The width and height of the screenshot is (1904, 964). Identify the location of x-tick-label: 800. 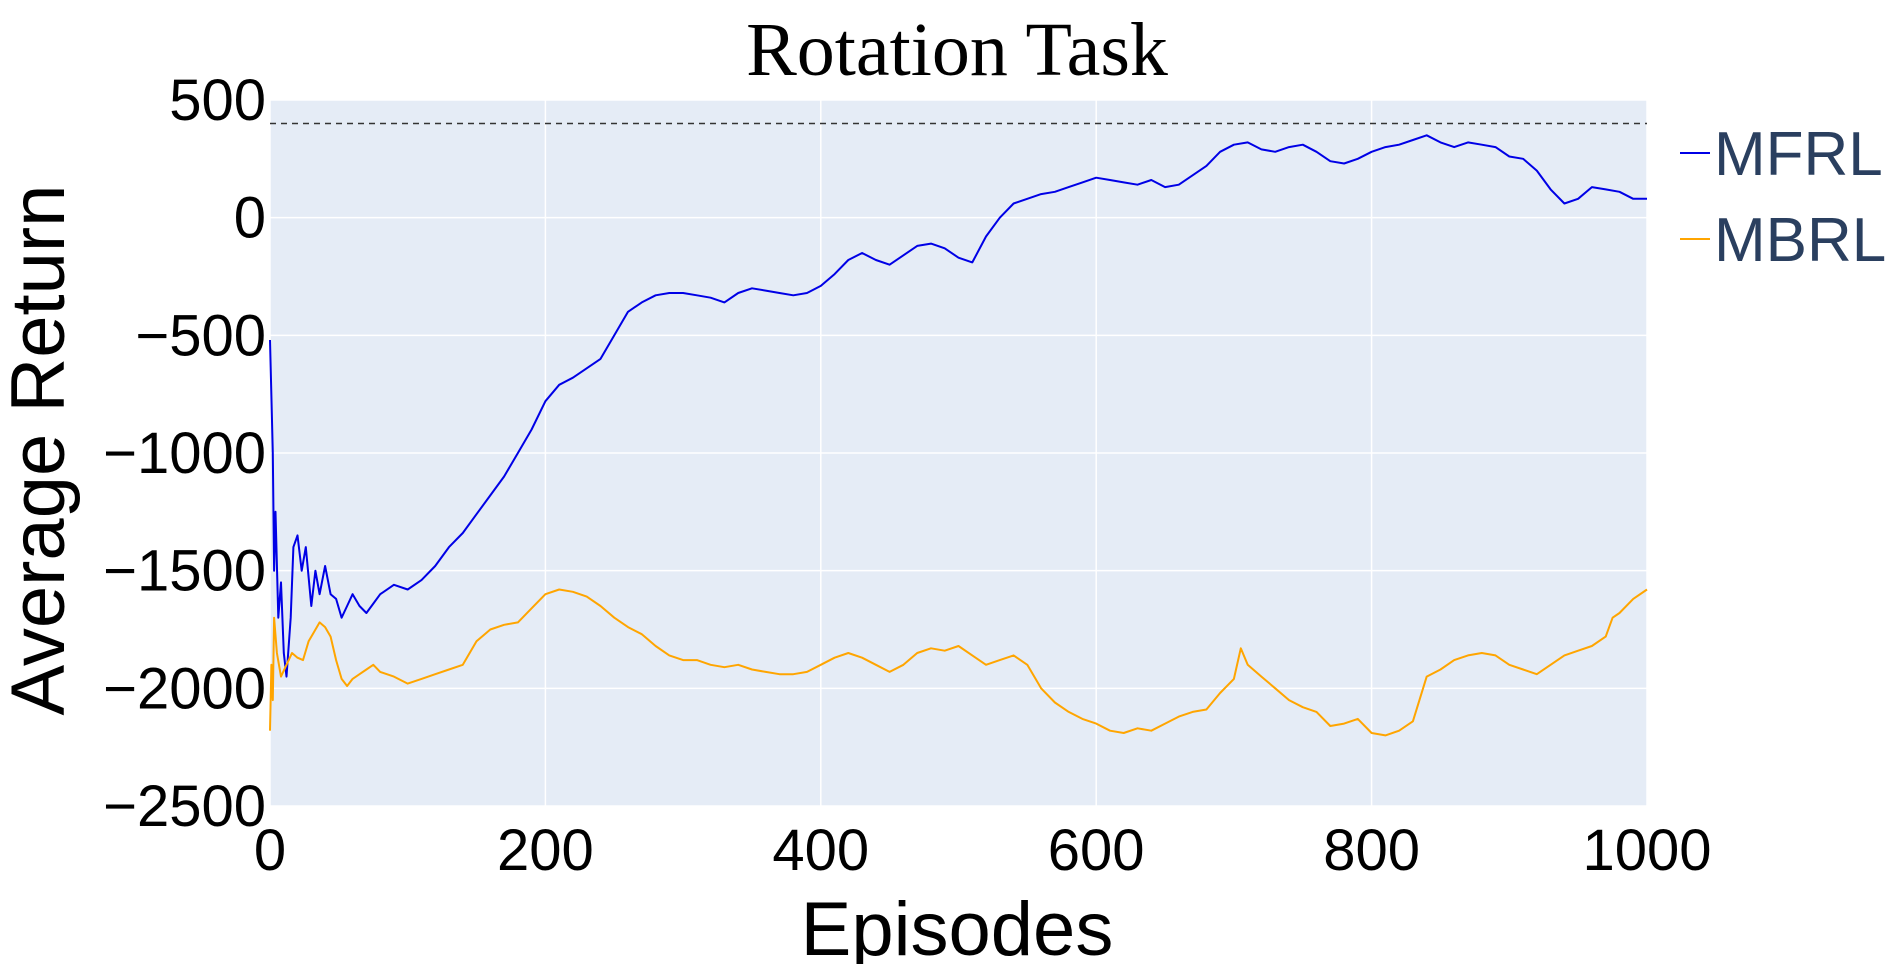
(1371, 850).